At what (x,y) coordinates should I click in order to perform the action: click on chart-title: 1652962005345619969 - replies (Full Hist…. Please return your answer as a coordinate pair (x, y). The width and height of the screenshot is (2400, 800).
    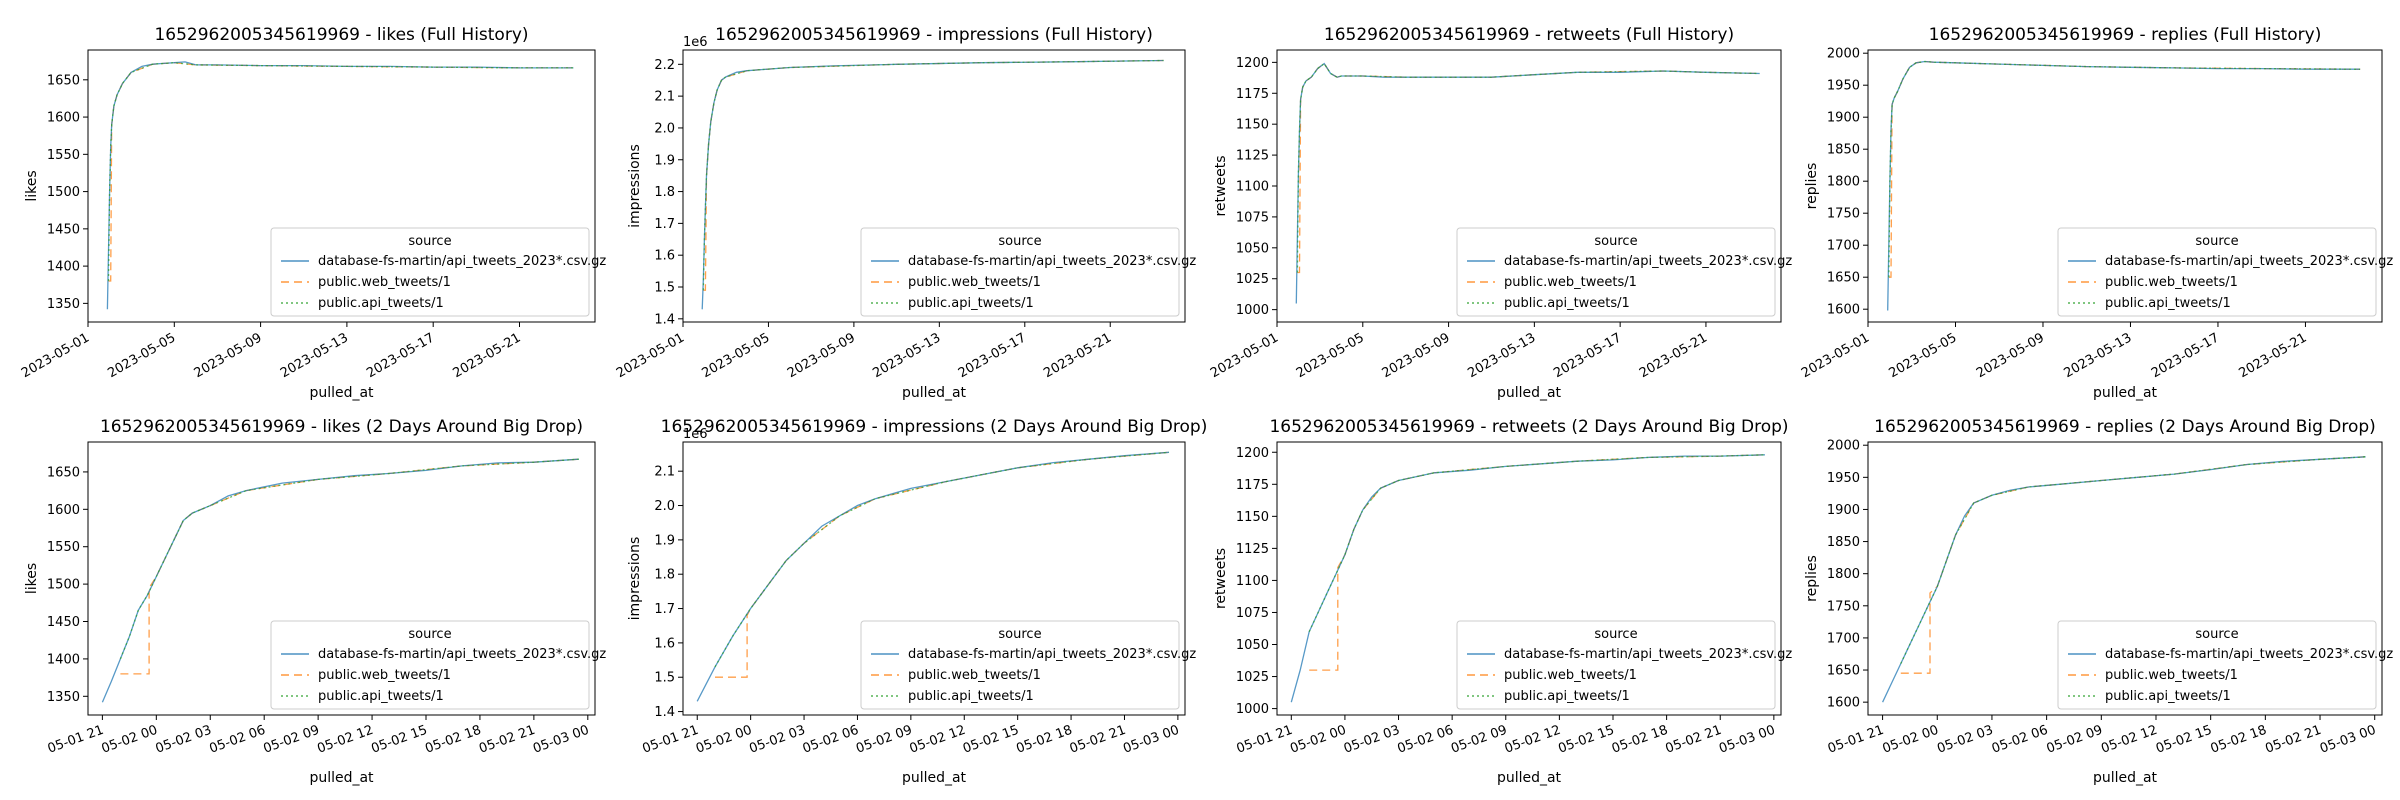
    Looking at the image, I should click on (2125, 35).